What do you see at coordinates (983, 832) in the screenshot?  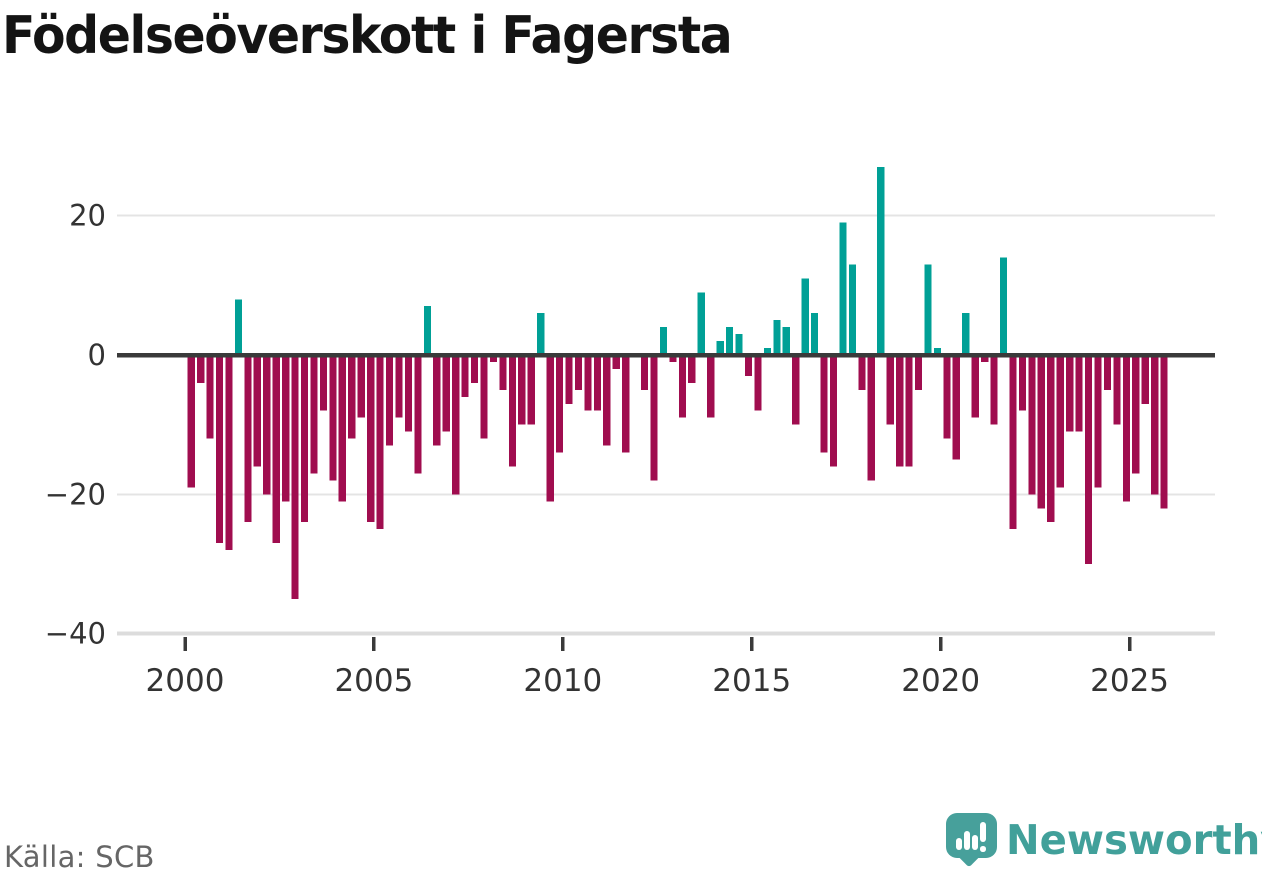 I see `logo-exclamation-icon` at bounding box center [983, 832].